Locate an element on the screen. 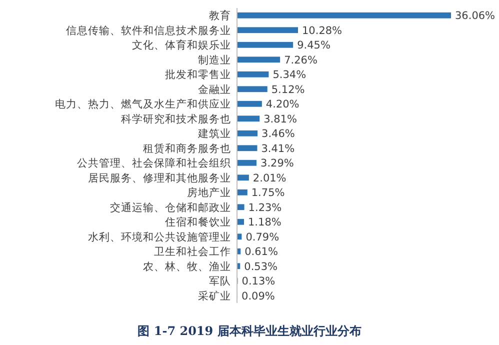 The height and width of the screenshot is (345, 499). data-label: 0.53% is located at coordinates (261, 266).